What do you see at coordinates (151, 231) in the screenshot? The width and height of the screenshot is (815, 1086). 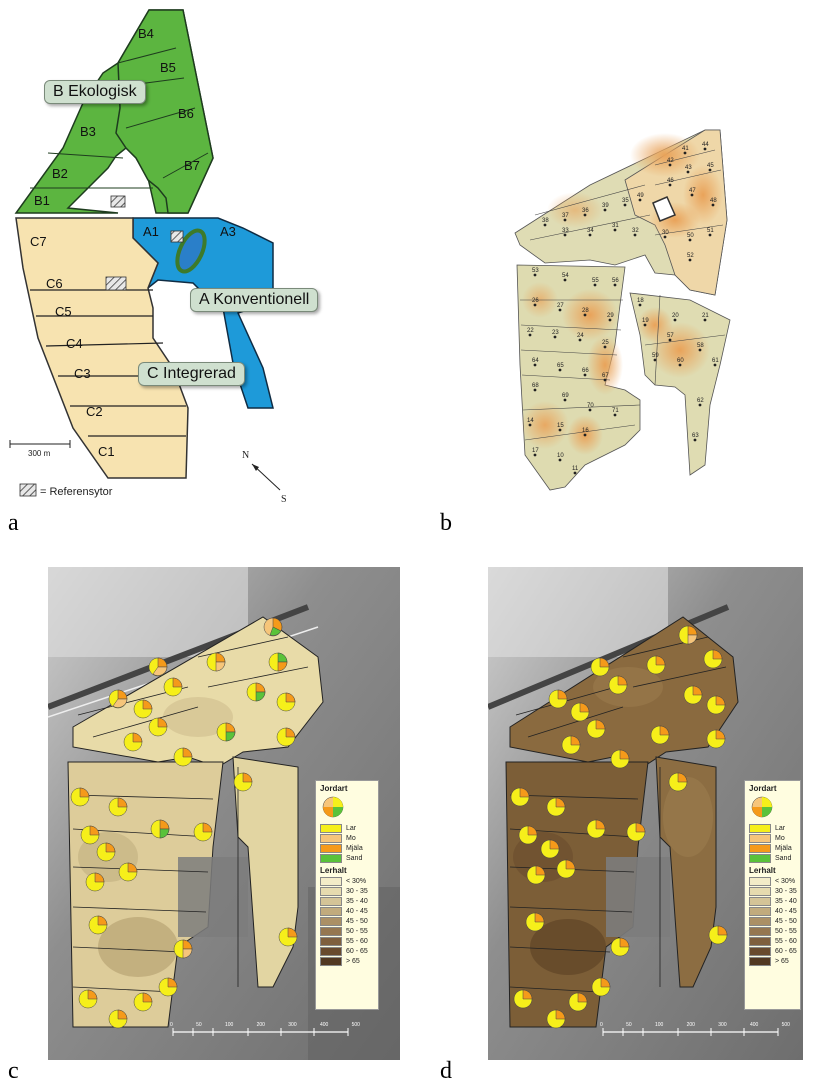 I see `field-label: A1` at bounding box center [151, 231].